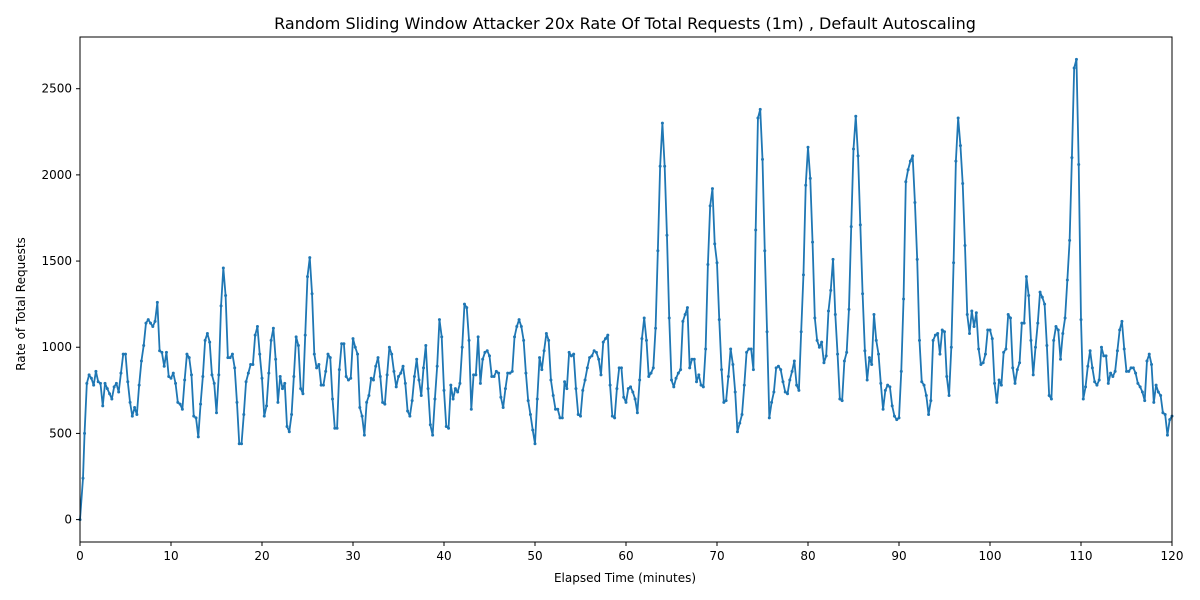  What do you see at coordinates (807, 556) in the screenshot?
I see `x-tick-label: 80` at bounding box center [807, 556].